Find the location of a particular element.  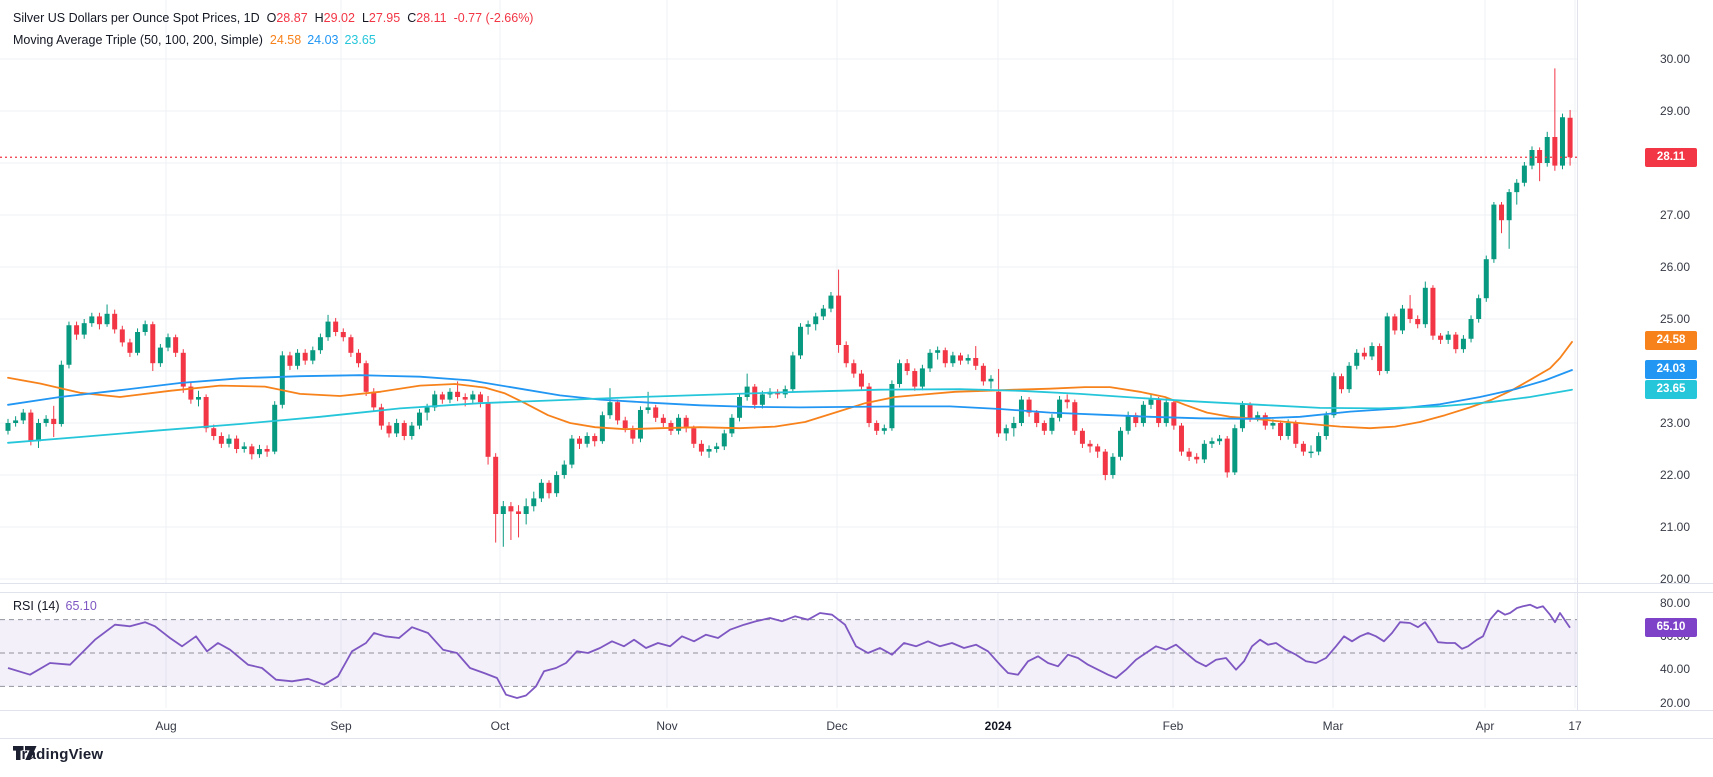

time-axis-label: Nov is located at coordinates (667, 726).